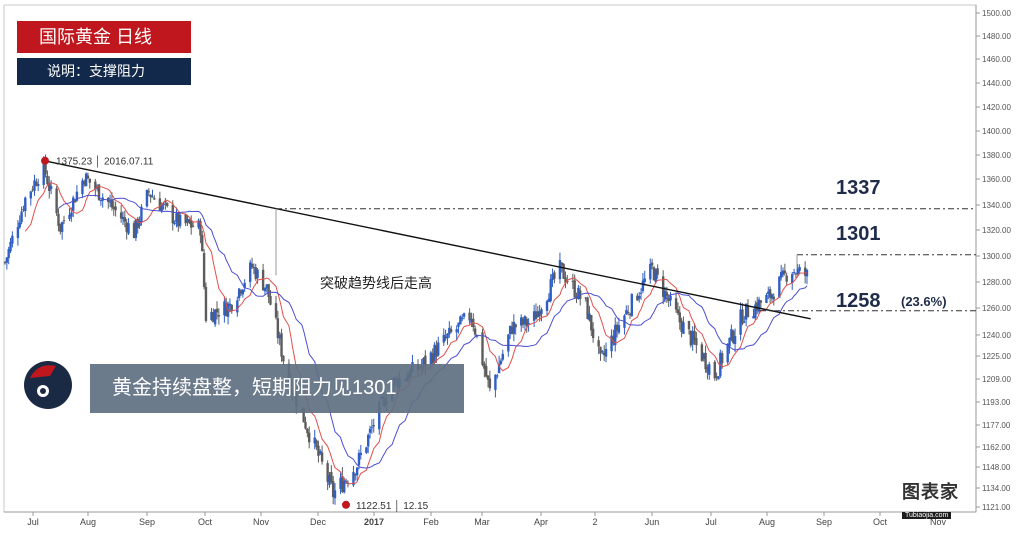  I want to click on x-tick-label: Sep, so click(824, 522).